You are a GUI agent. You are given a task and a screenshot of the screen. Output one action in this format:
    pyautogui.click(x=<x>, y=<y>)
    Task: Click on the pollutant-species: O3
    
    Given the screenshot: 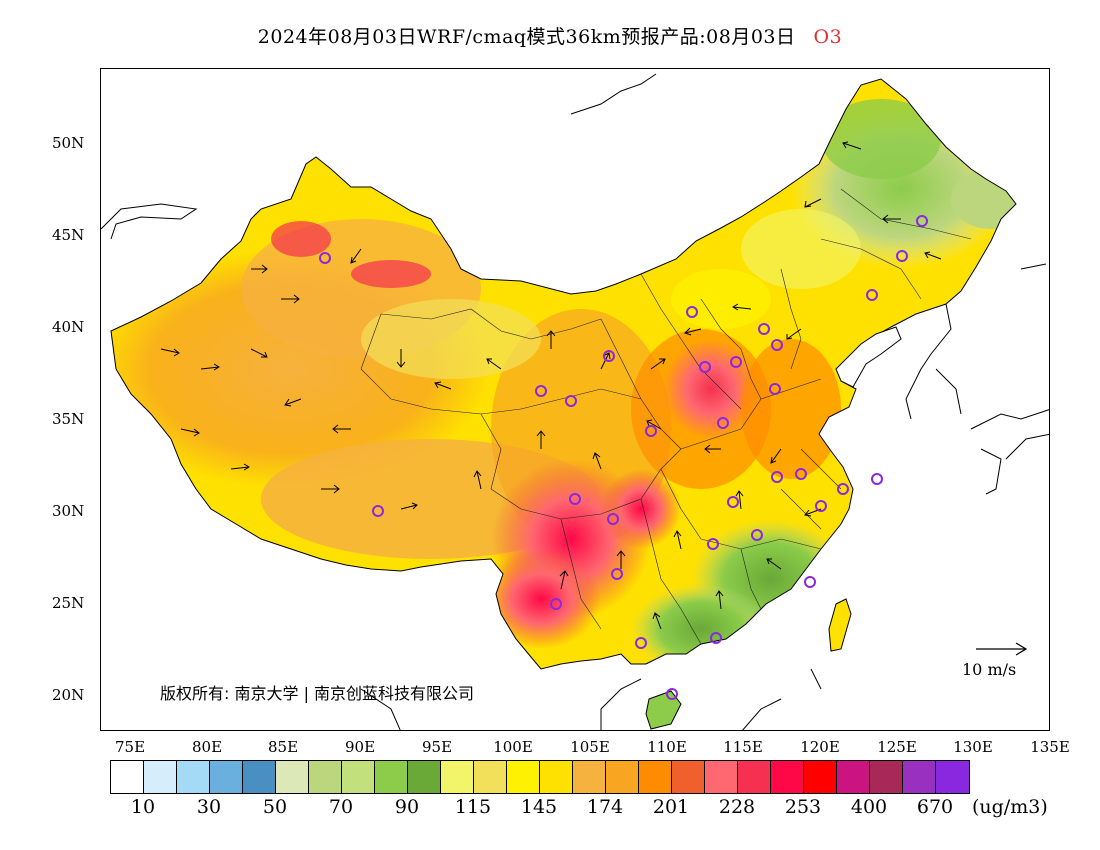 What is the action you would take?
    pyautogui.click(x=828, y=37)
    